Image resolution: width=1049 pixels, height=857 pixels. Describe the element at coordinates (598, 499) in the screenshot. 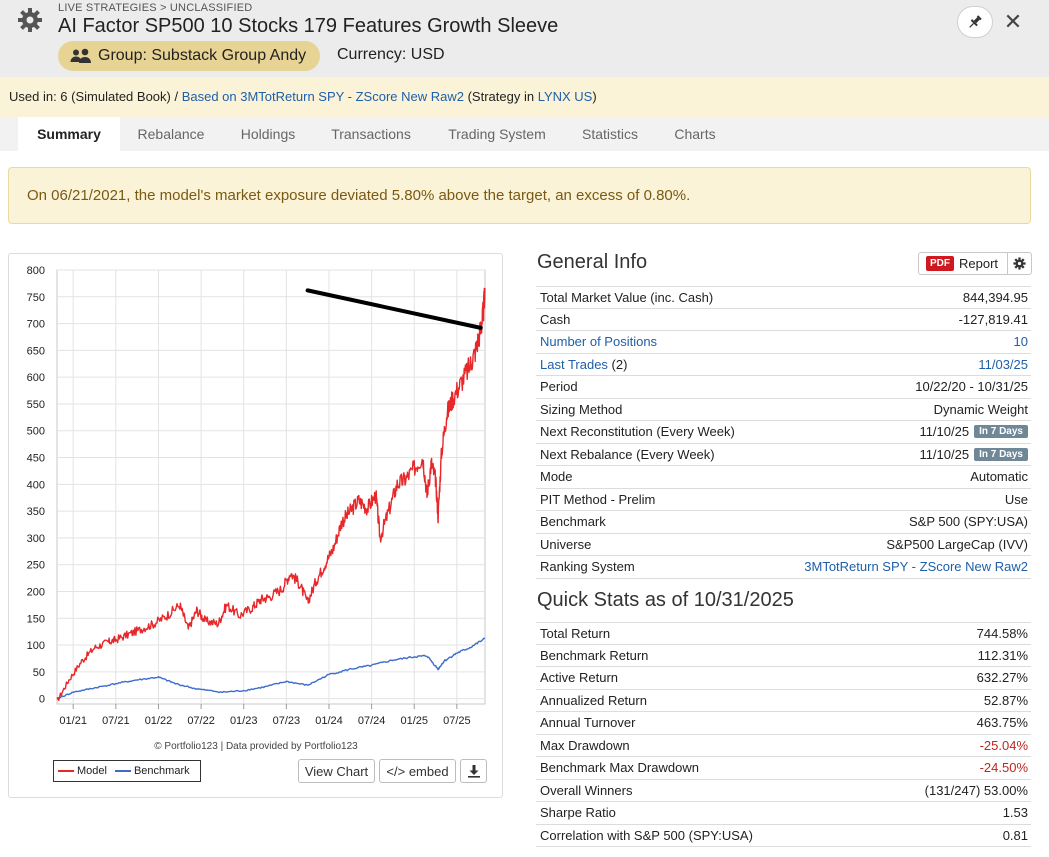

I see `general-info-label: PIT Method - Prelim` at that location.